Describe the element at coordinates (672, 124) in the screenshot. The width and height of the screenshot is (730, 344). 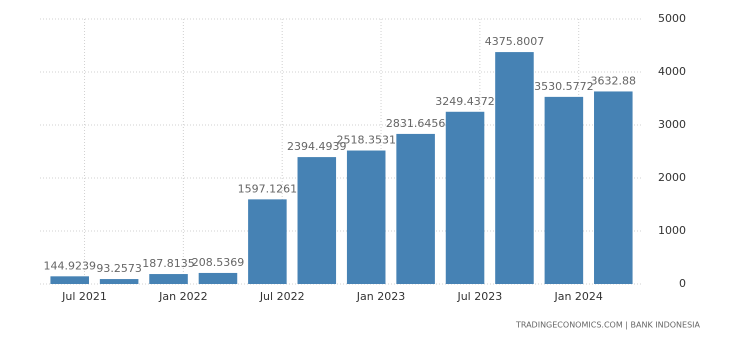
I see `y-tick-label: 3000` at that location.